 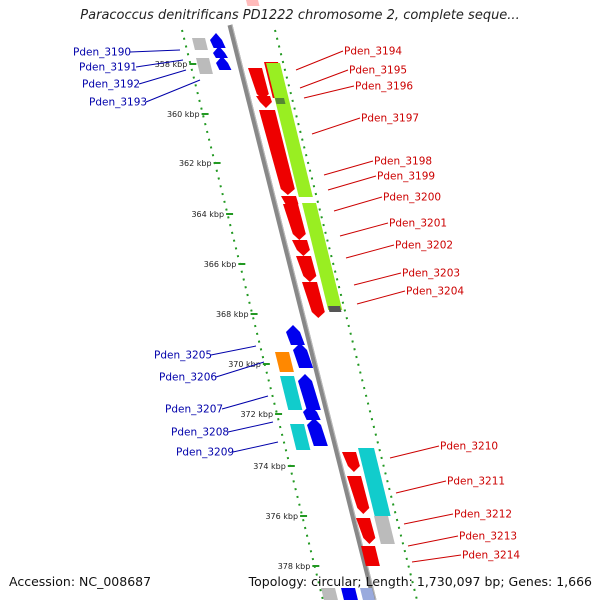 I want to click on gene-arrow-3206b, so click(x=303, y=355).